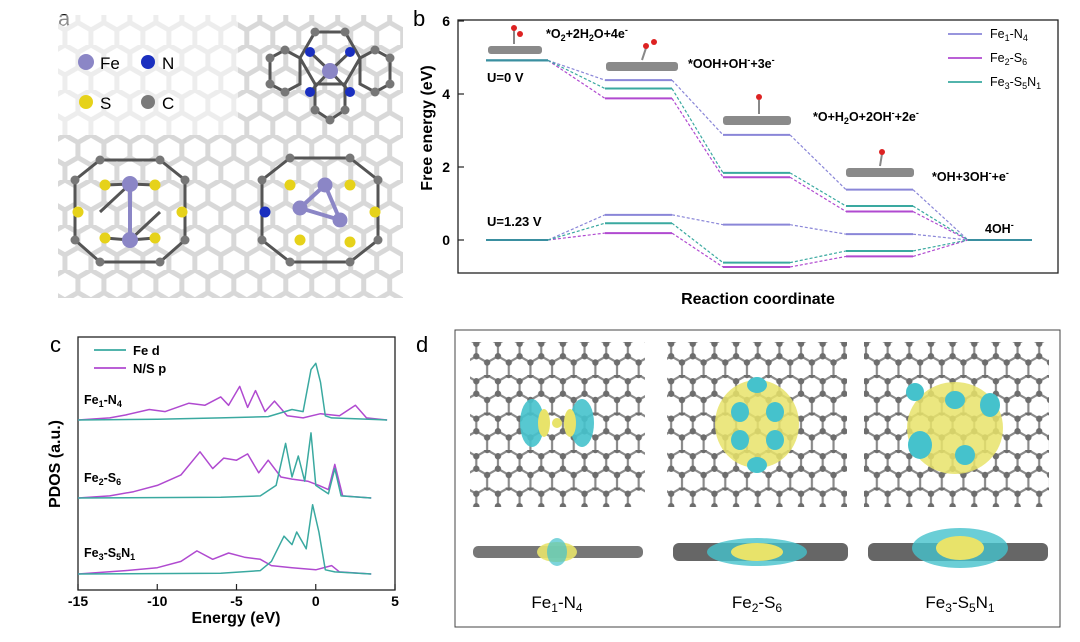 The image size is (1080, 642). I want to click on step-label-o2: *O2+2H2O+4e-, so click(587, 34).